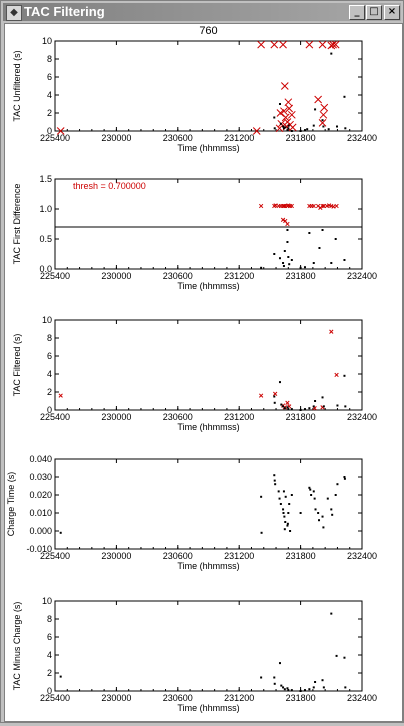  What do you see at coordinates (11, 504) in the screenshot?
I see `y-axis-label: Charge Time (s)` at bounding box center [11, 504].